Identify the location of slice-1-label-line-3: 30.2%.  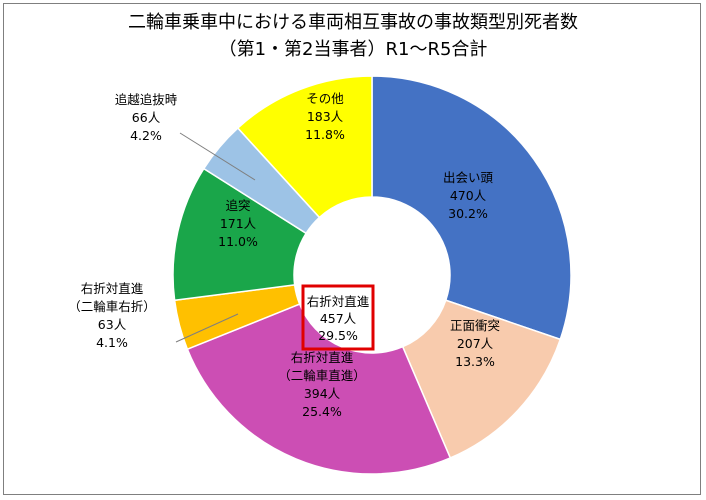
(468, 213).